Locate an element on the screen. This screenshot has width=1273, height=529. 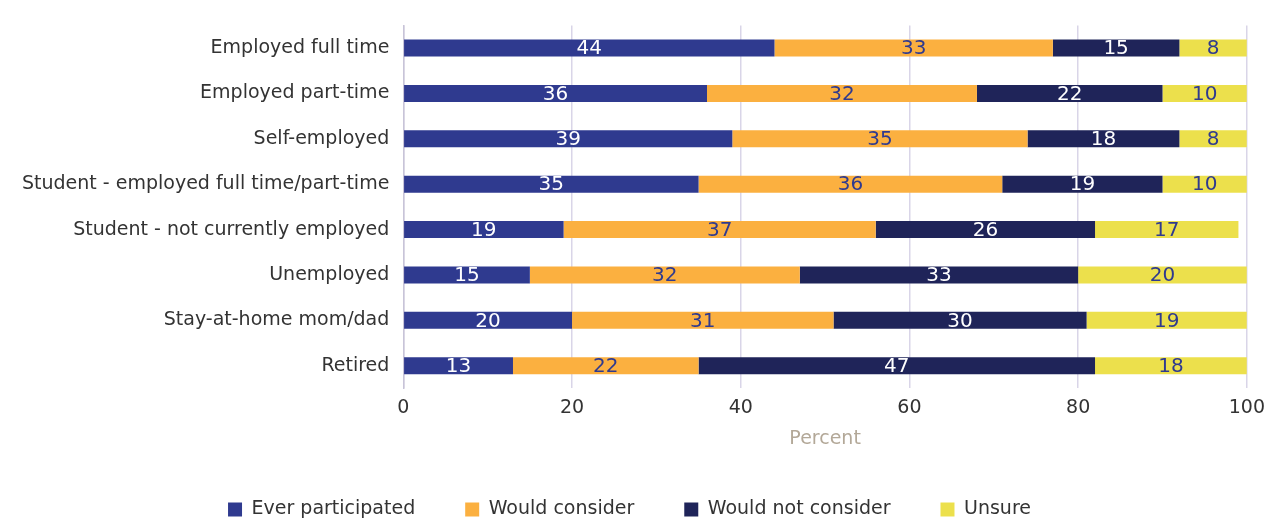
data-label: 17 is located at coordinates (1167, 228).